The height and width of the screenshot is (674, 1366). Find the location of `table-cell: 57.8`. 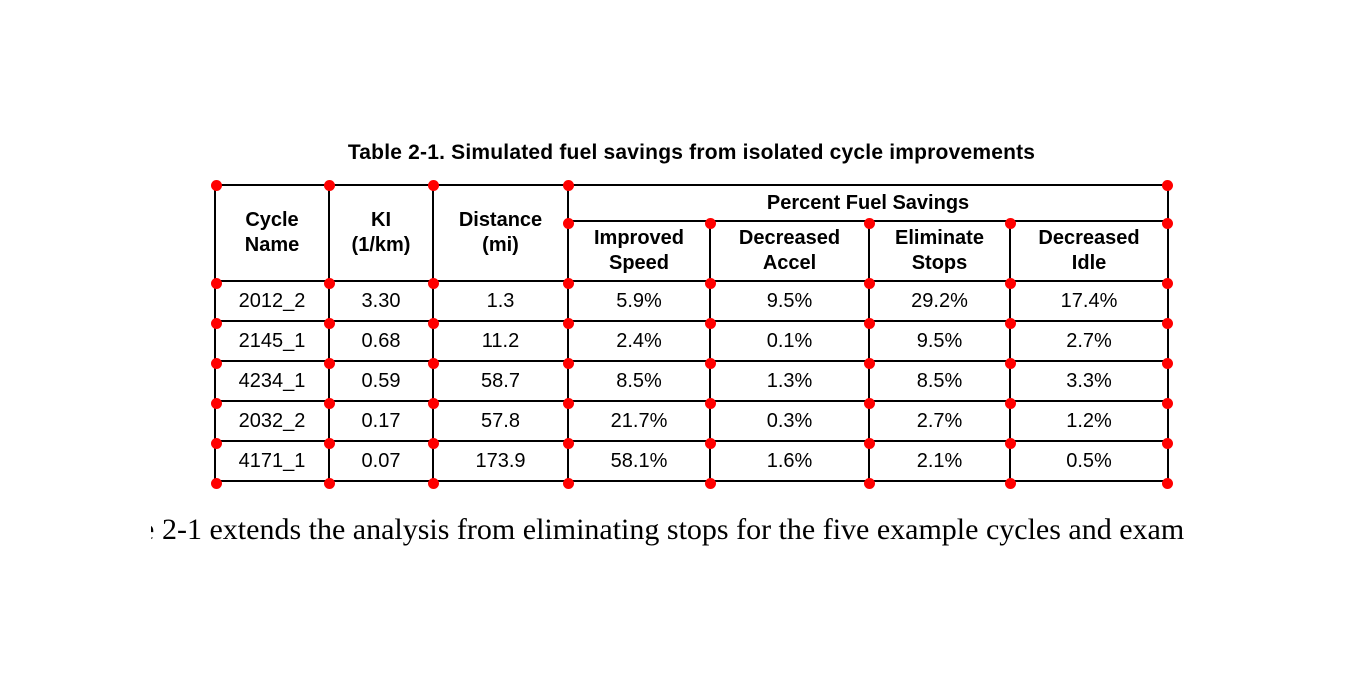

table-cell: 57.8 is located at coordinates (500, 421).